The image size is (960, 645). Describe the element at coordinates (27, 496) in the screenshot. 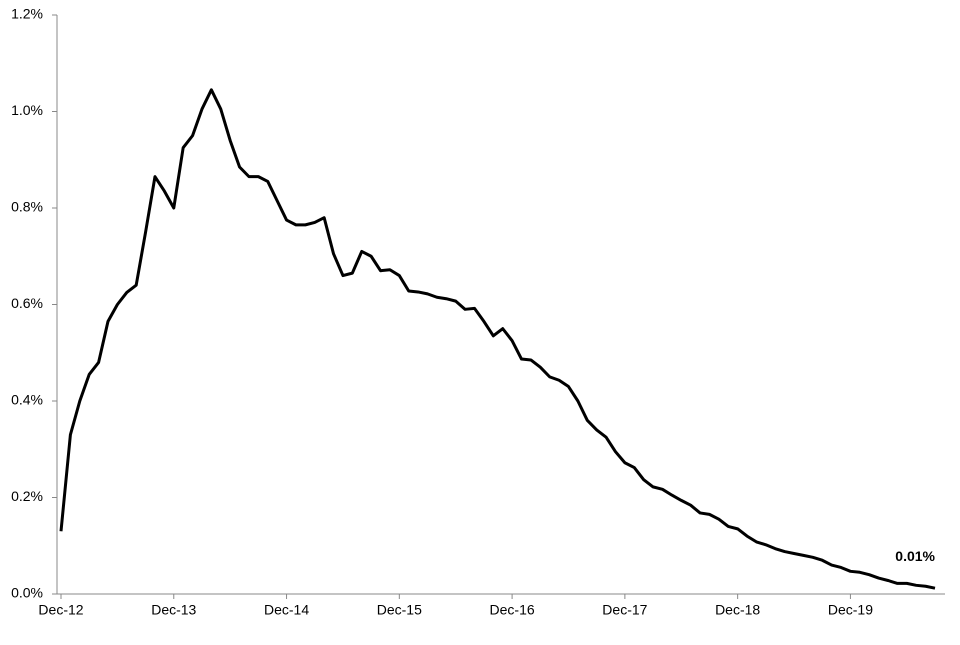

I see `y-tick-label: 0.2%` at that location.